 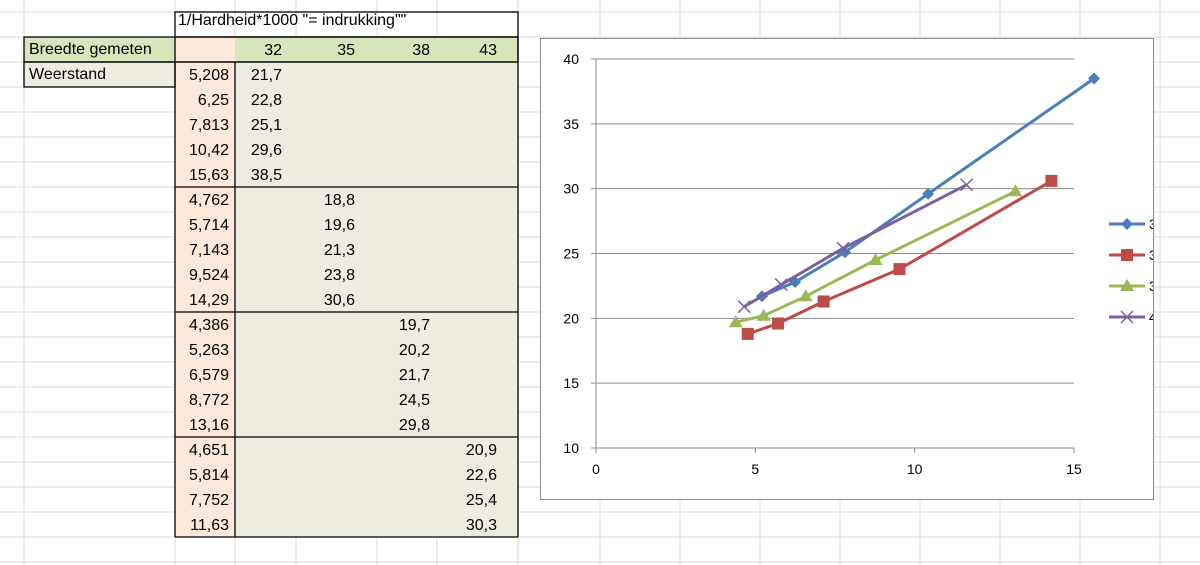 What do you see at coordinates (571, 124) in the screenshot?
I see `y-tick-label: 35` at bounding box center [571, 124].